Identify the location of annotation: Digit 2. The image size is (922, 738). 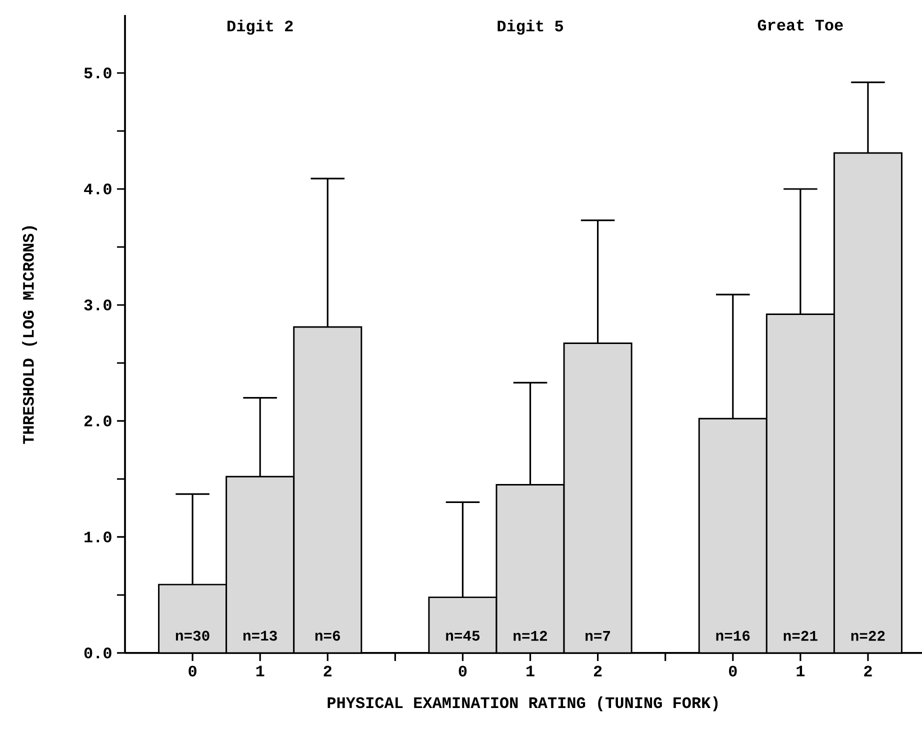
(260, 27).